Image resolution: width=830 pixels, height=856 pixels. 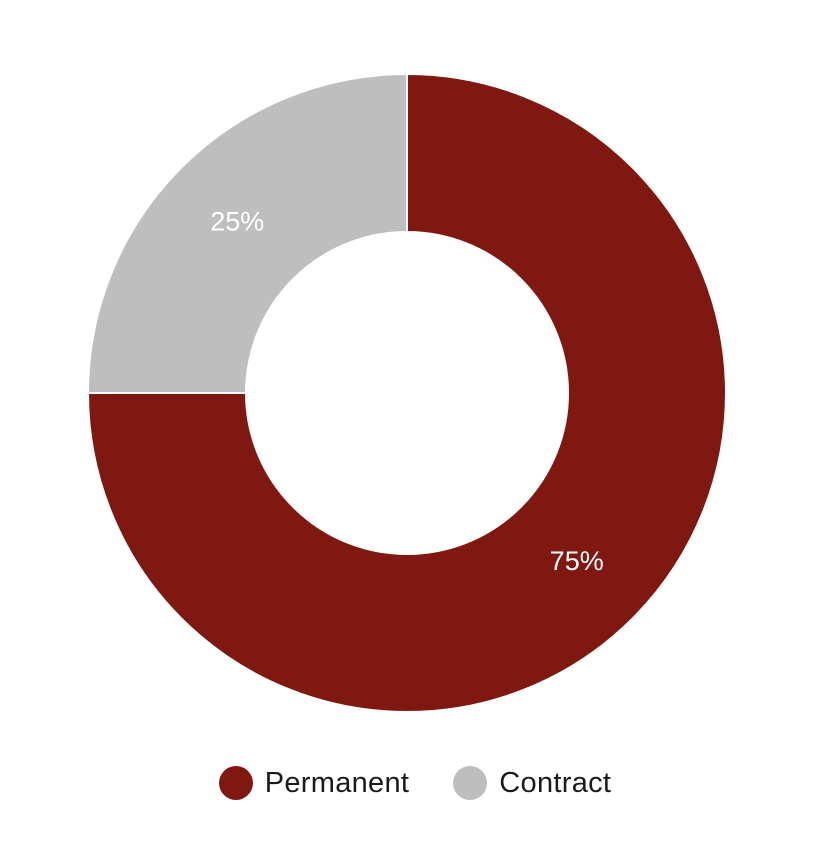 I want to click on legend-swatch-contract, so click(x=470, y=783).